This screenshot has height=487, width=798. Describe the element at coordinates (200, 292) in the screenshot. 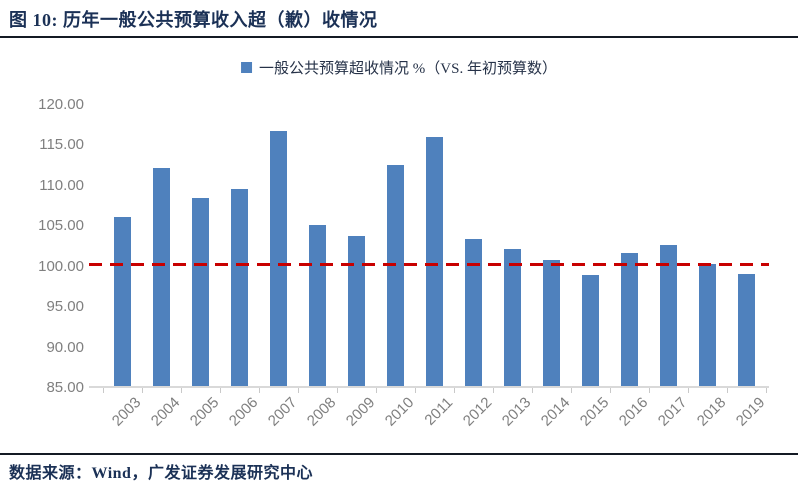

I see `bar-2005` at that location.